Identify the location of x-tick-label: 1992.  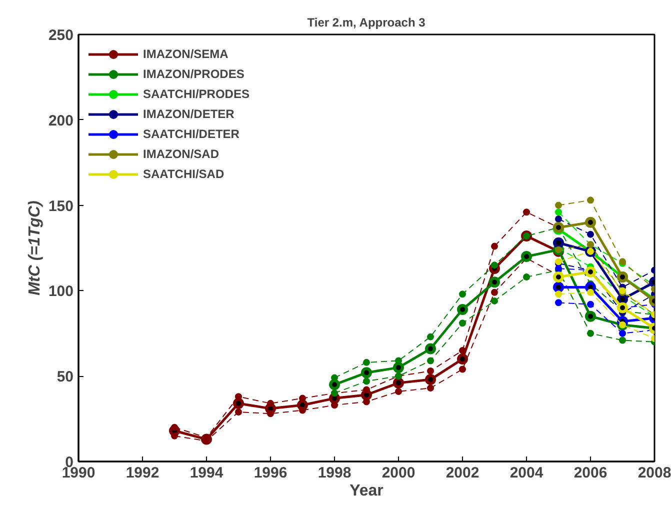
(143, 473).